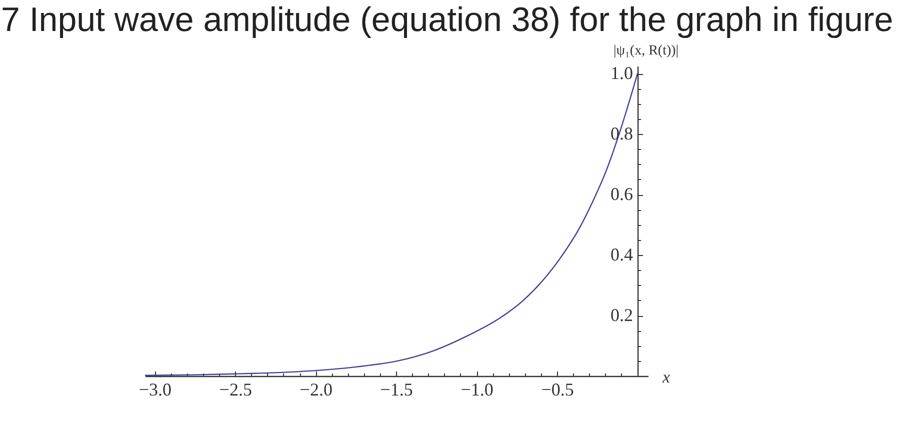  I want to click on x-tick-label: −3.0, so click(155, 390).